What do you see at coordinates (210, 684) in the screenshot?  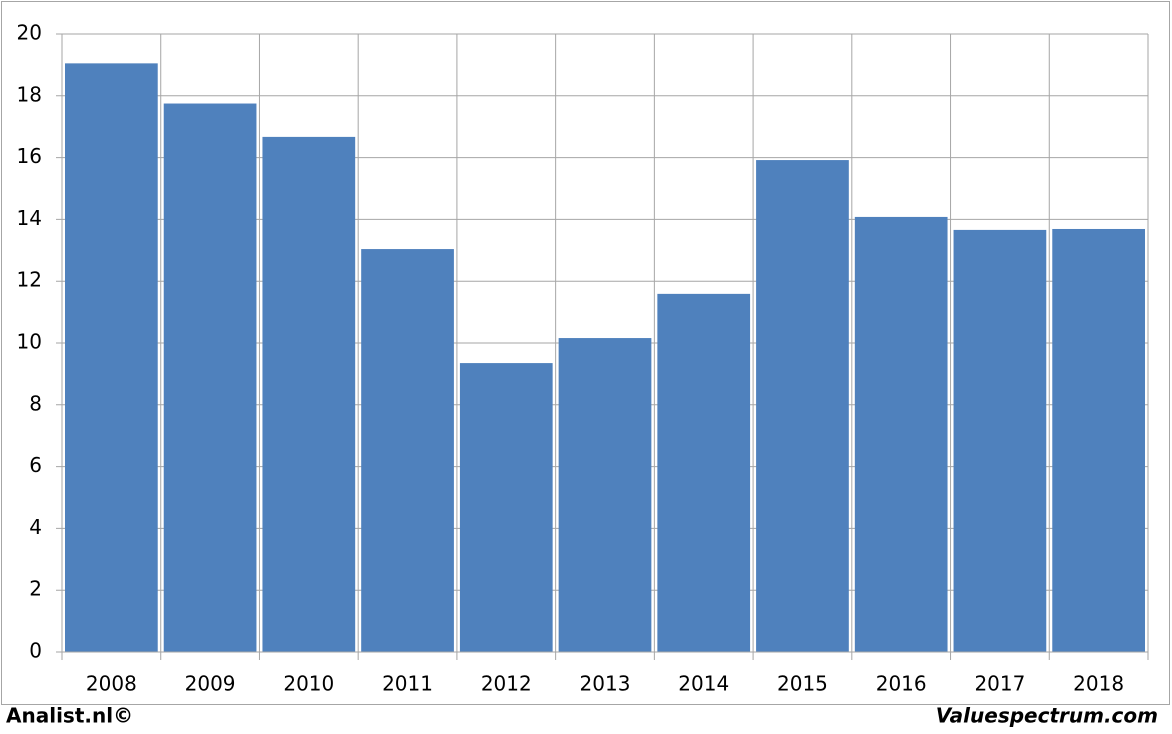 I see `x-tick-label: 2009` at bounding box center [210, 684].